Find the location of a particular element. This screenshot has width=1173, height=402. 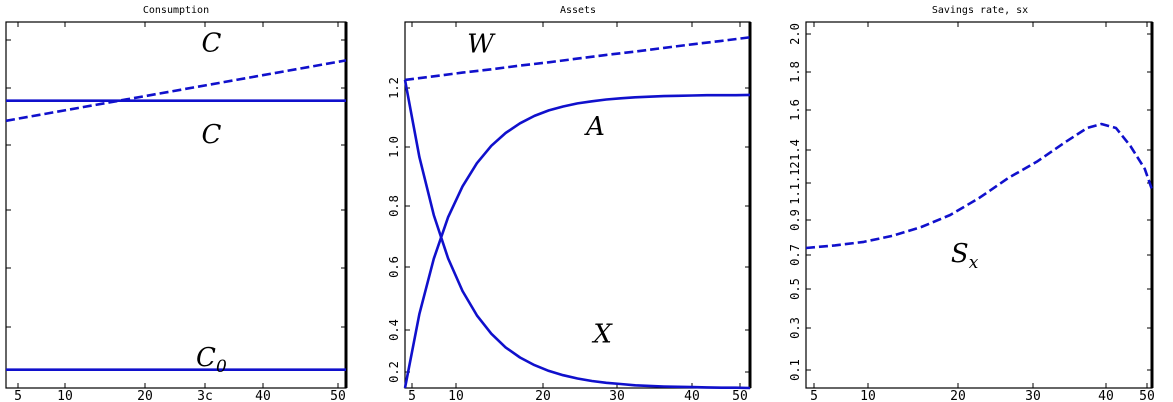

y-tick-label: 1.4 is located at coordinates (795, 150).